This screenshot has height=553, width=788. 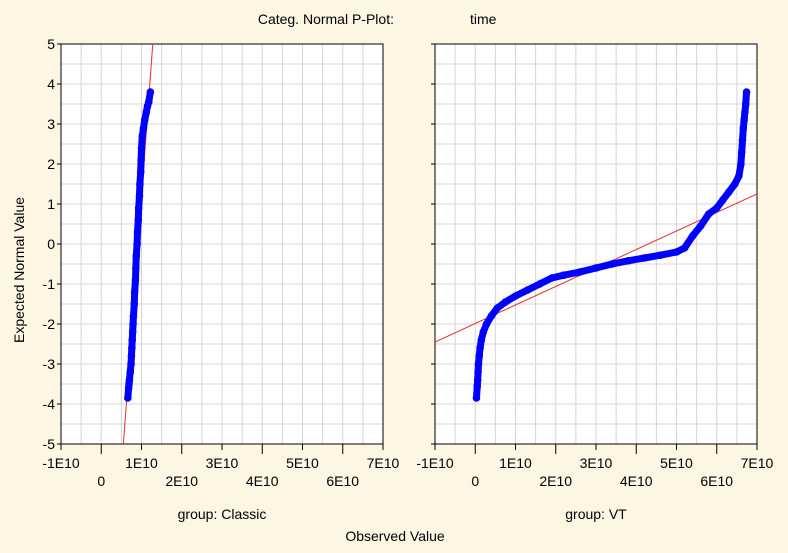 What do you see at coordinates (49, 324) in the screenshot?
I see `y-tick-label: -2` at bounding box center [49, 324].